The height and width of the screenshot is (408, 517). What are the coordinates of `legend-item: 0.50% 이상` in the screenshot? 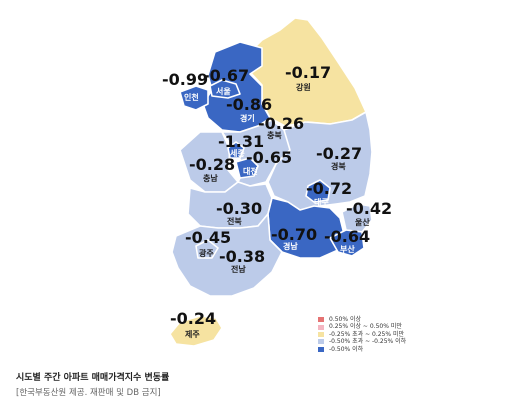 It's located at (362, 319).